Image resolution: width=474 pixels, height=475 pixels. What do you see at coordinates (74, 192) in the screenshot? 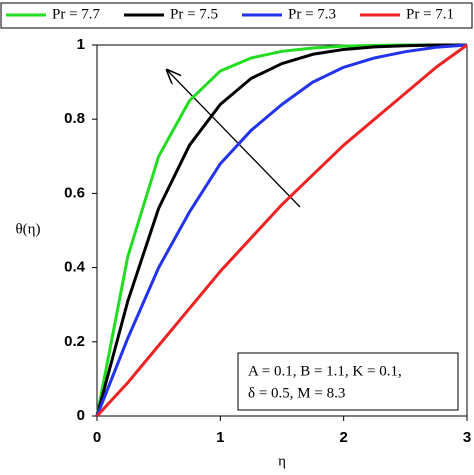
I see `y-tick-label: 0.6` at bounding box center [74, 192].